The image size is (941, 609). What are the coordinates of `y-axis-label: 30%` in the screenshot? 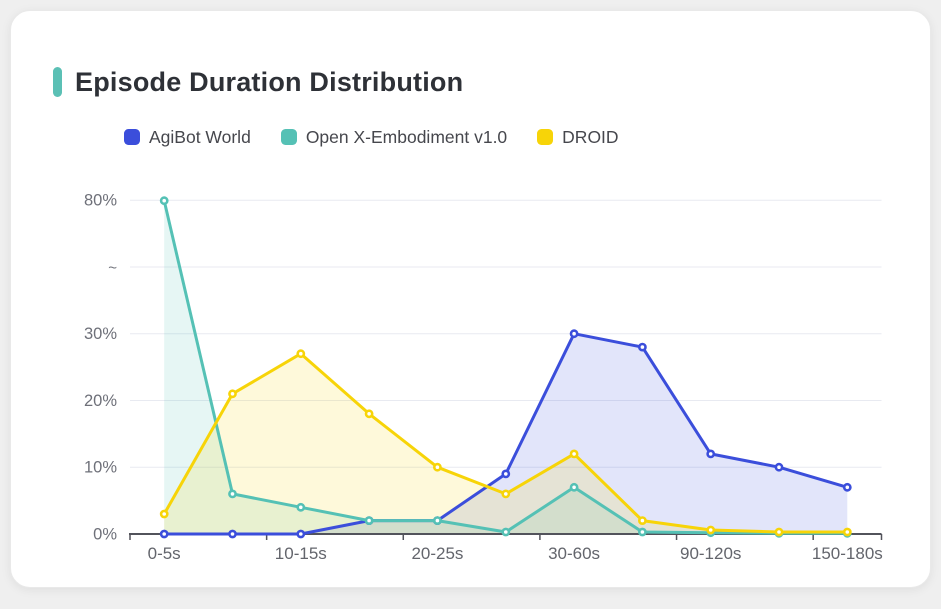 It's located at (100, 334).